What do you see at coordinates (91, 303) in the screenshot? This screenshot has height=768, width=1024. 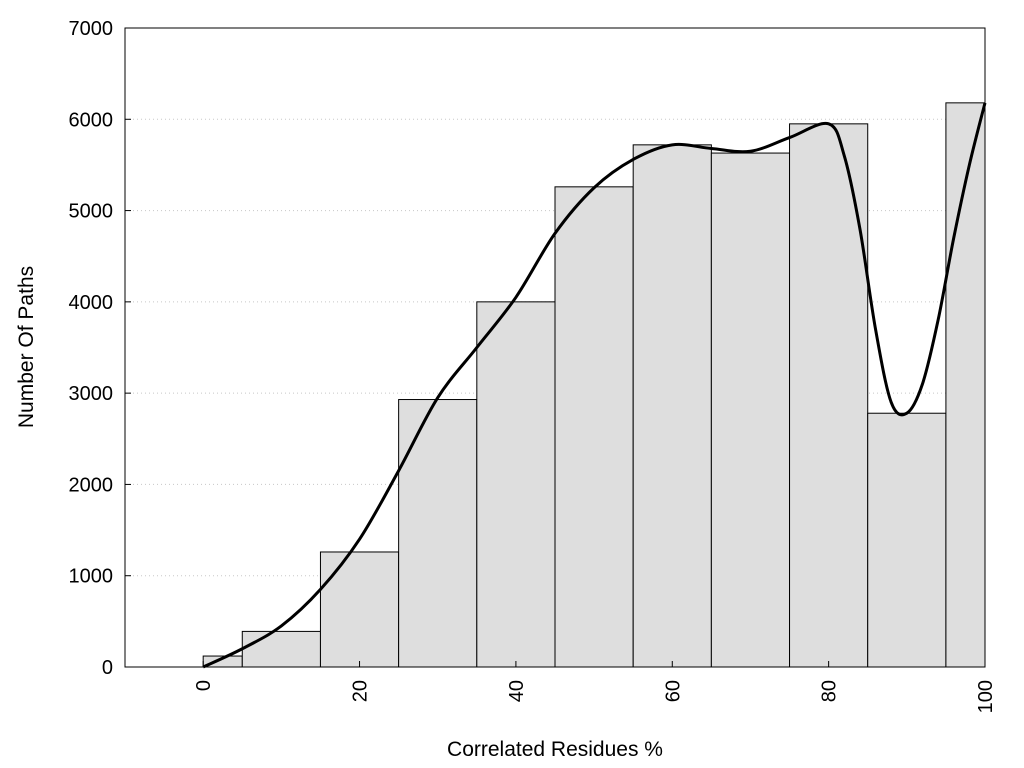 I see `y-tick-label: 4000` at bounding box center [91, 303].